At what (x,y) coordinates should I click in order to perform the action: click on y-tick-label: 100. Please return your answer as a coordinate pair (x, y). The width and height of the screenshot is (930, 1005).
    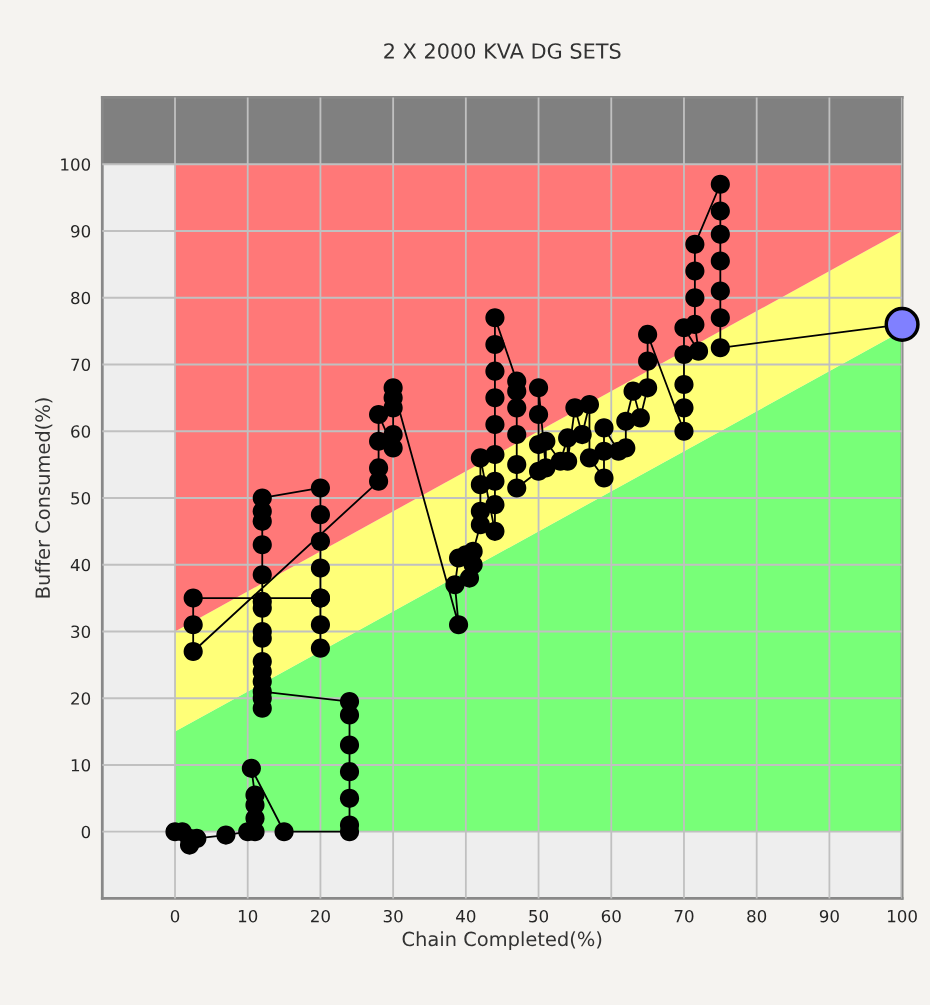
    Looking at the image, I should click on (76, 164).